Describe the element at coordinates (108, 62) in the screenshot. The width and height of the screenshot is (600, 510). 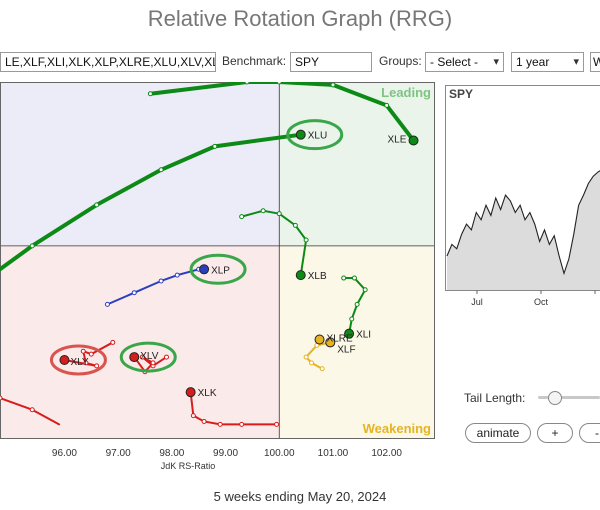
I see `symbols-input: LE,XLF,XLI,XLK,XLP,XLRE,XLU,XLV,XL` at that location.